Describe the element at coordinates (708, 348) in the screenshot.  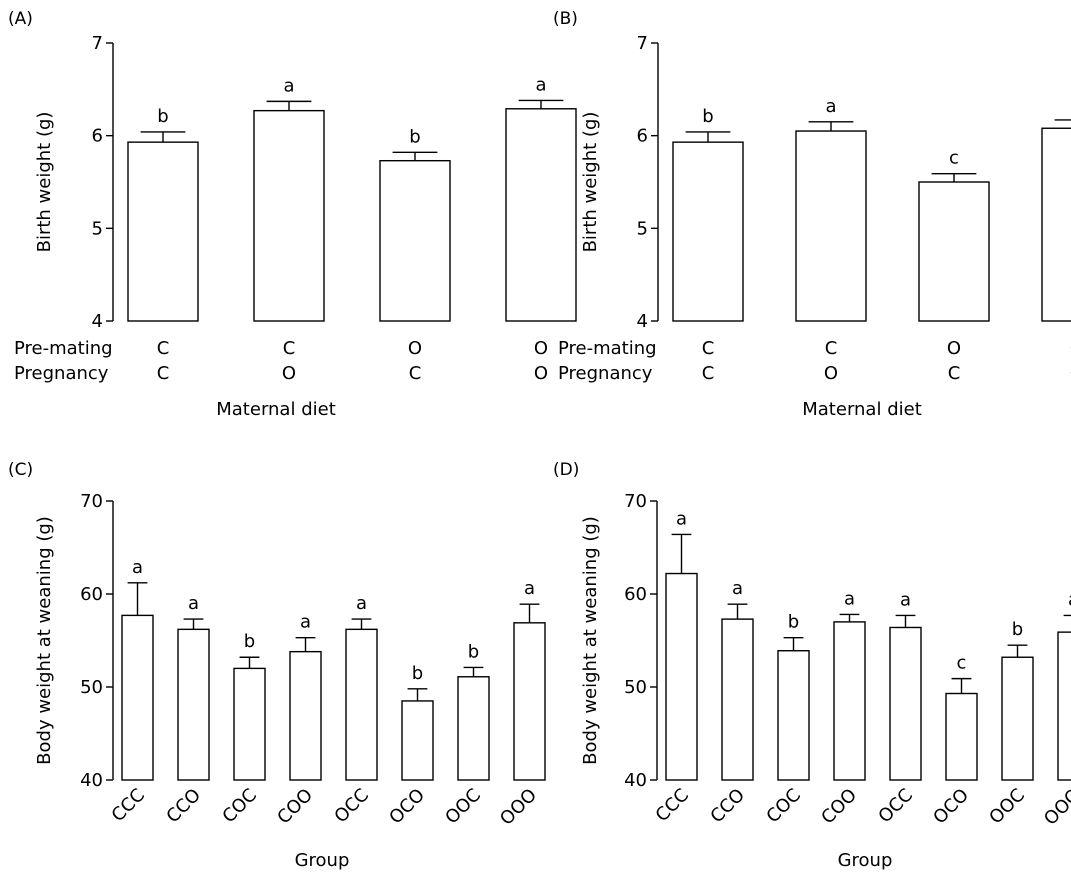
I see `panel-1-row-0-value-0: C` at that location.